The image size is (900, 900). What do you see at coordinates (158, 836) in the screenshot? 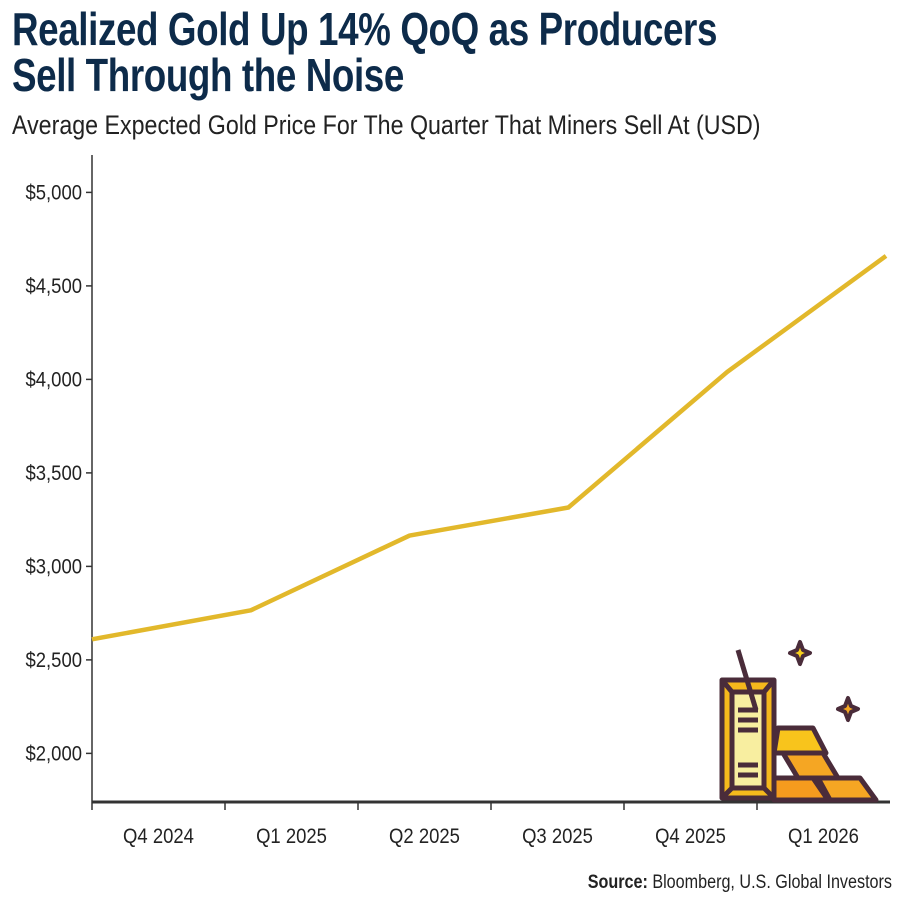
I see `x-tick-label: Q4 2024` at bounding box center [158, 836].